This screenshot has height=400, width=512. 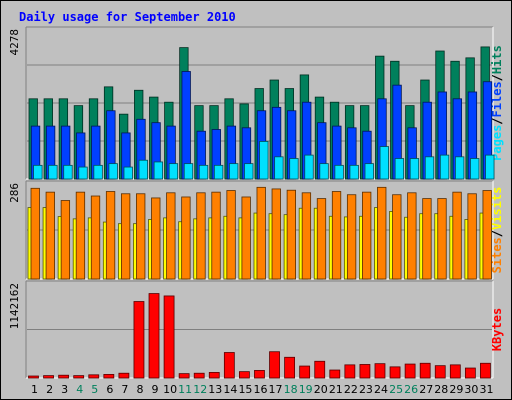 I want to click on day-label-3: 3, so click(x=64, y=389).